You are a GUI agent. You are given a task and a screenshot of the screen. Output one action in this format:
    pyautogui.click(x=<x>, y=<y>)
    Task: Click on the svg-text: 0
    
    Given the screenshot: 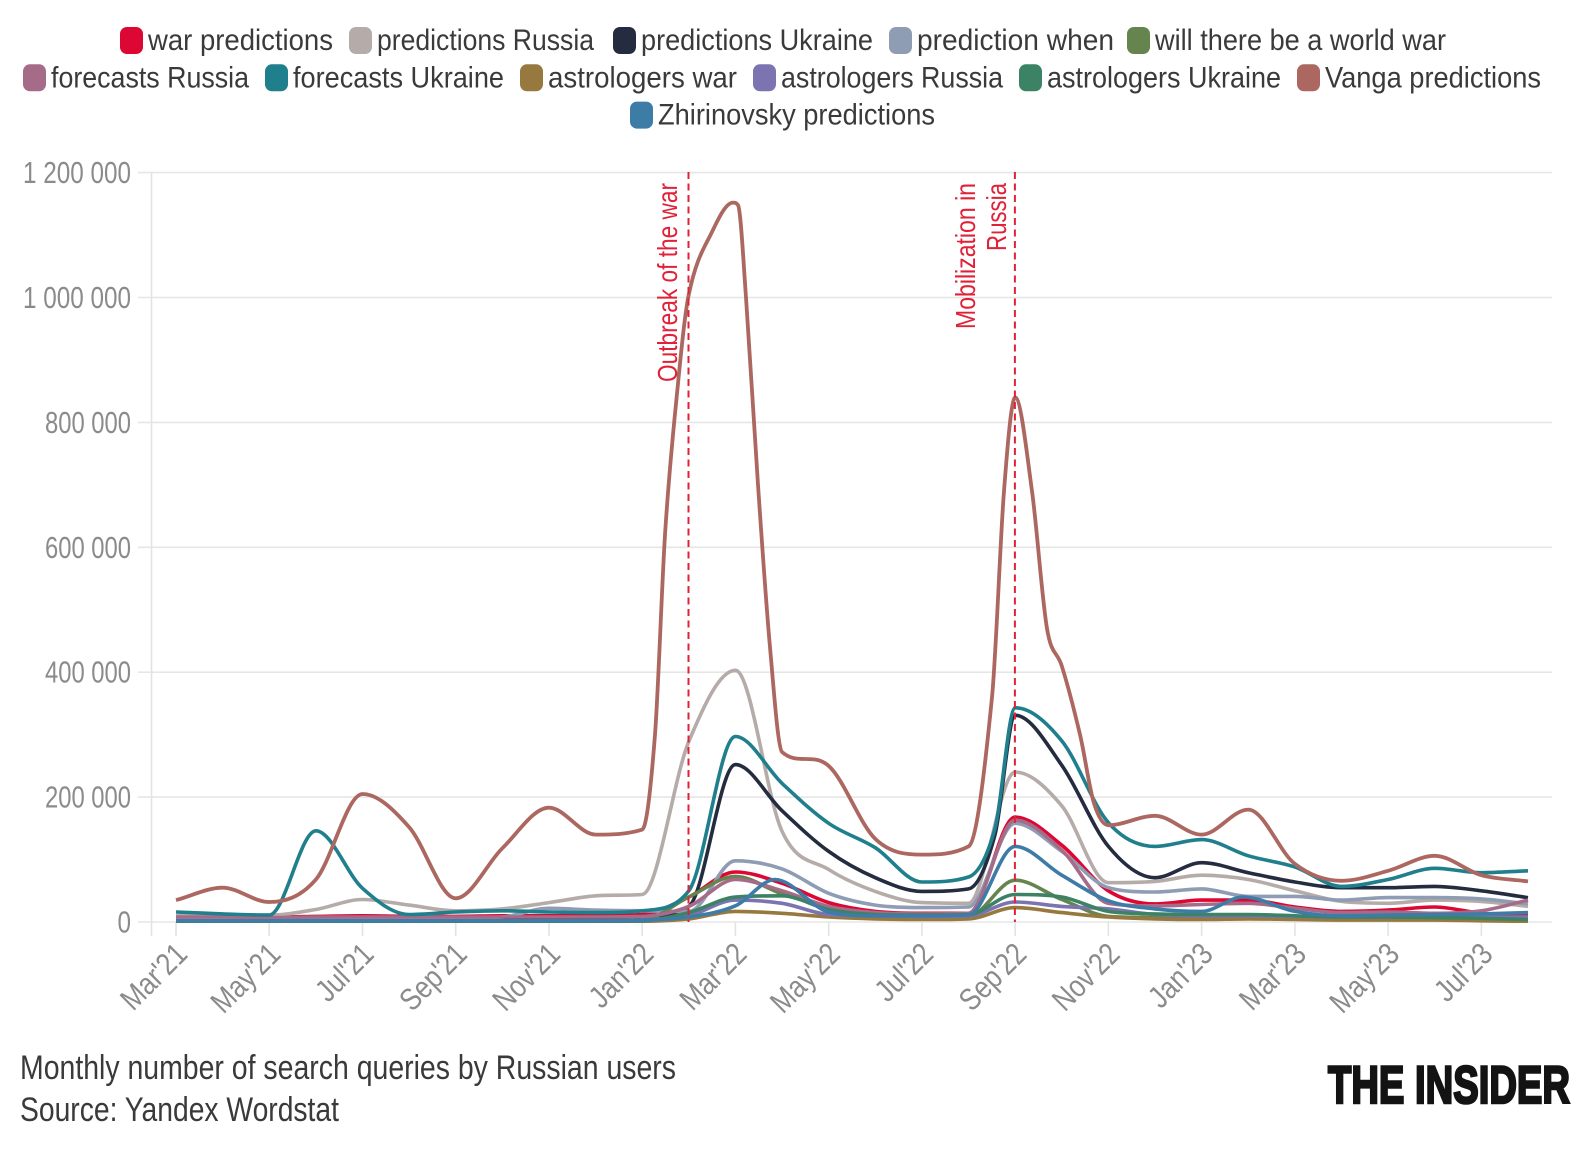 What is the action you would take?
    pyautogui.click(x=125, y=922)
    